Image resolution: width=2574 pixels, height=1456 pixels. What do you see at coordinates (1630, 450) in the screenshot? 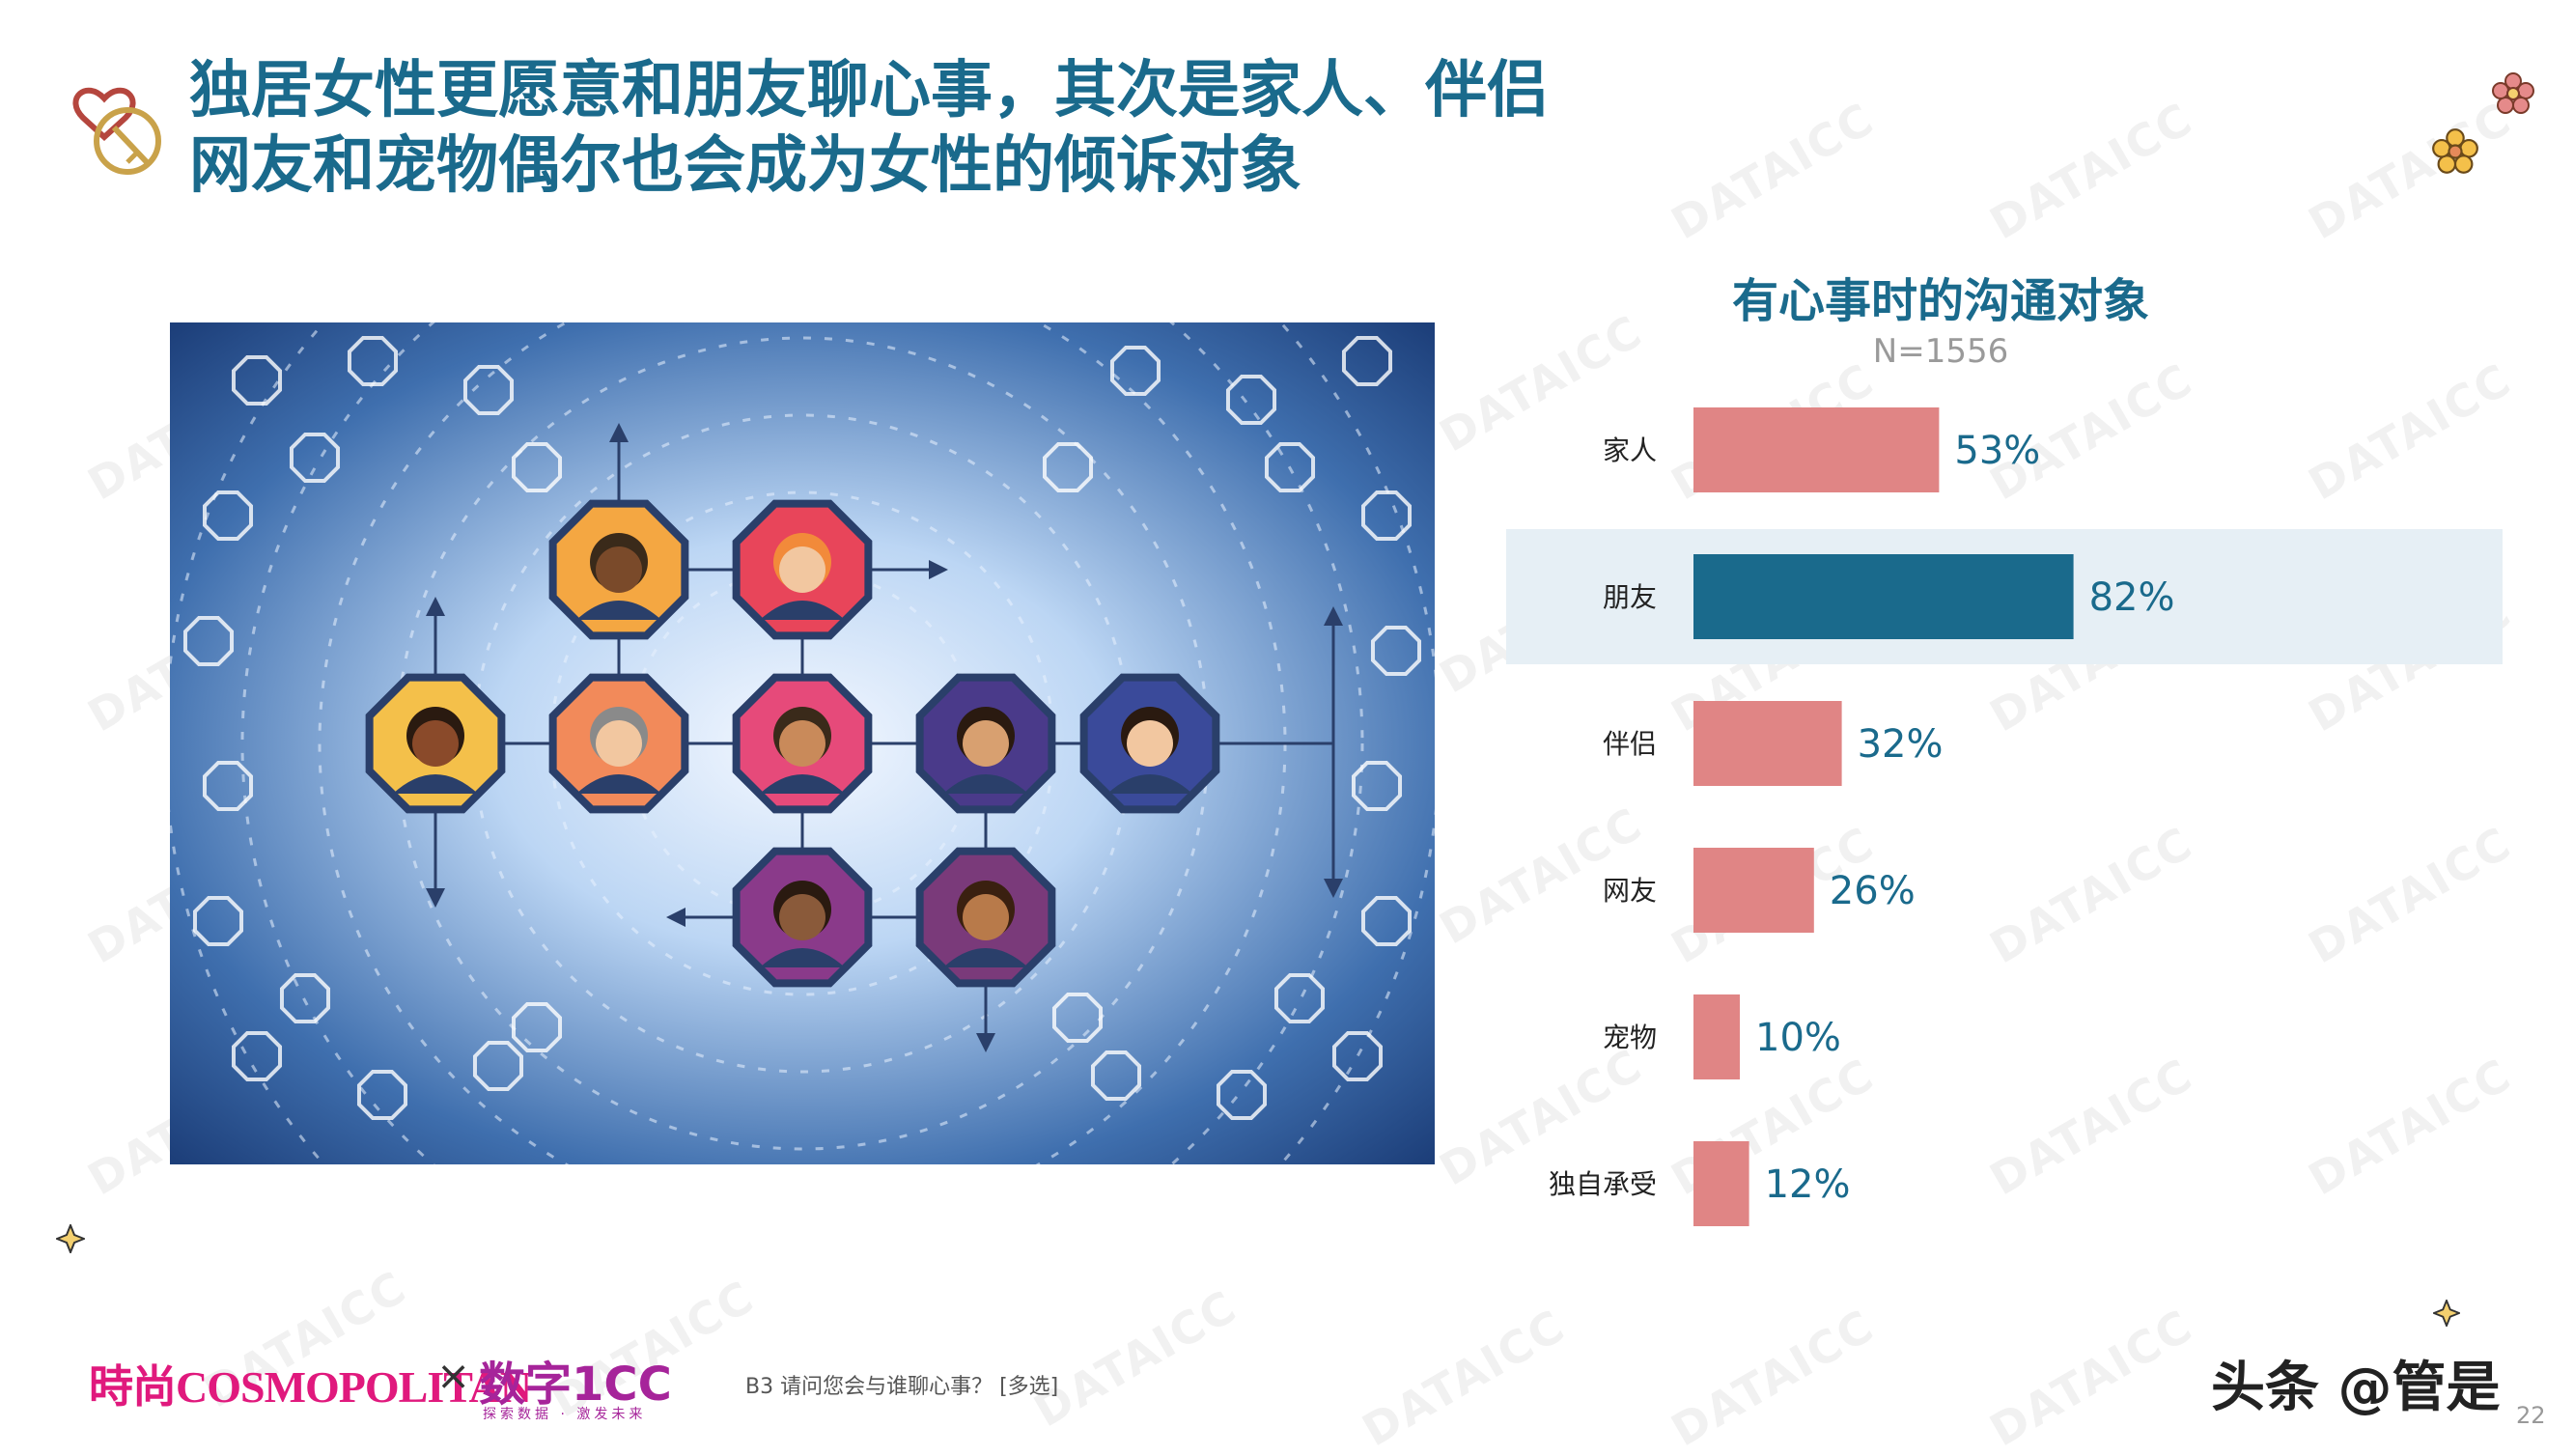
I see `category-label: 家人` at bounding box center [1630, 450].